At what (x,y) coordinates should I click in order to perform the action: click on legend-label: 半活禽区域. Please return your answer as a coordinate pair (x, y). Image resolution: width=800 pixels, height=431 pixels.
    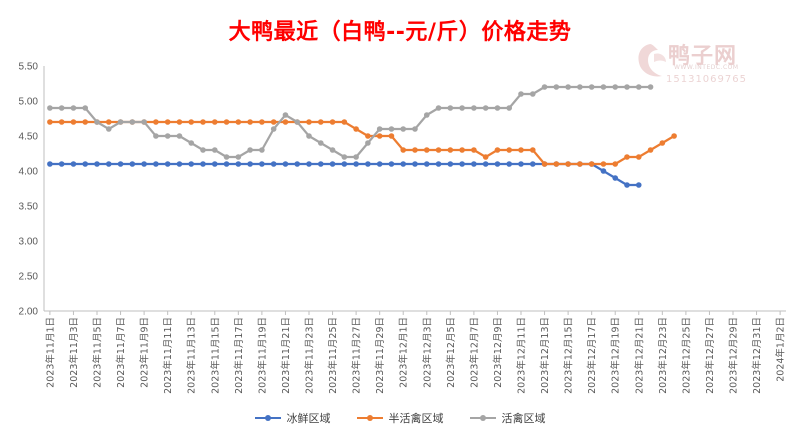
    Looking at the image, I should click on (416, 418).